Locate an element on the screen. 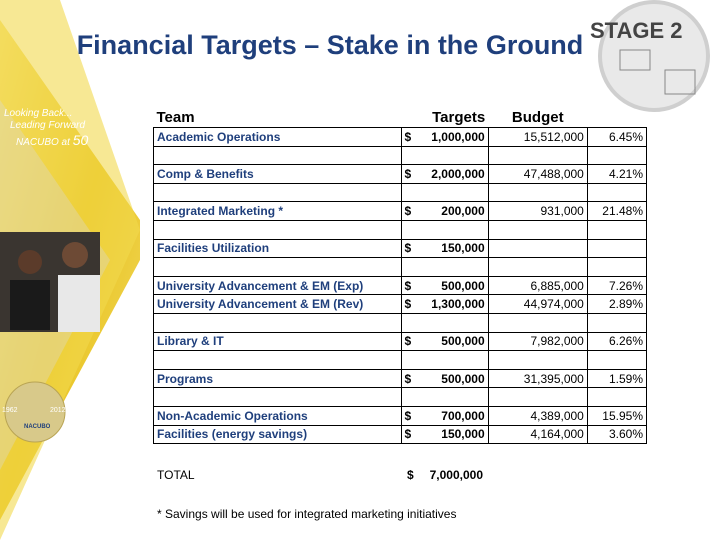 The height and width of the screenshot is (540, 720). data-row: Facilities Utilization $150,000 is located at coordinates (400, 248).